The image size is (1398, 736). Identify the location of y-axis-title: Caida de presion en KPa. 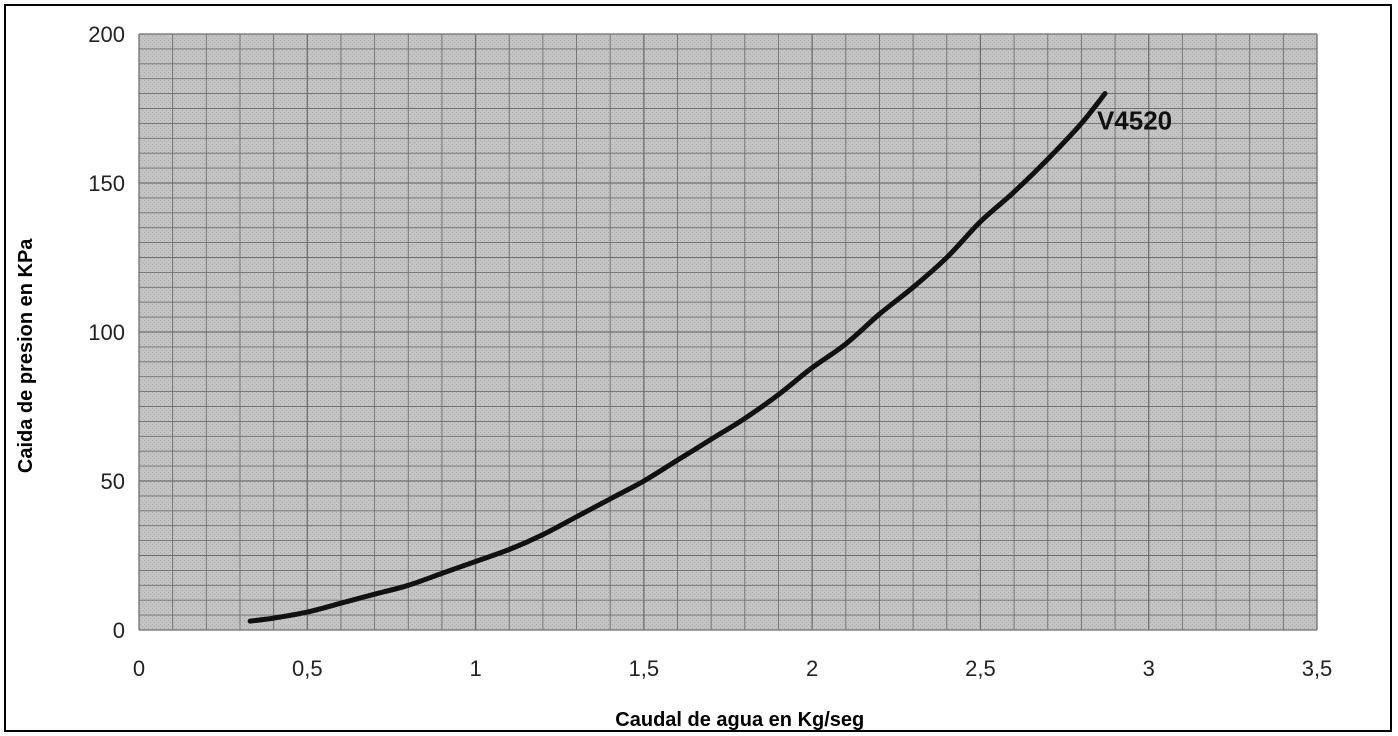
(26, 355).